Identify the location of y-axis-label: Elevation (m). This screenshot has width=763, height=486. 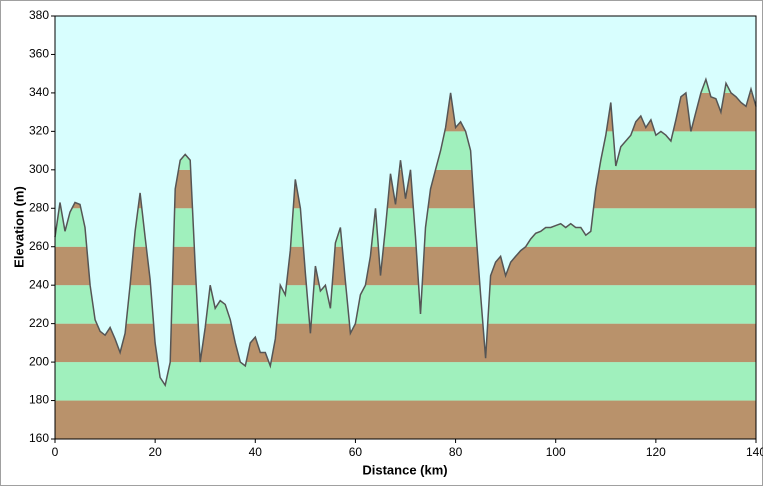
(18, 227).